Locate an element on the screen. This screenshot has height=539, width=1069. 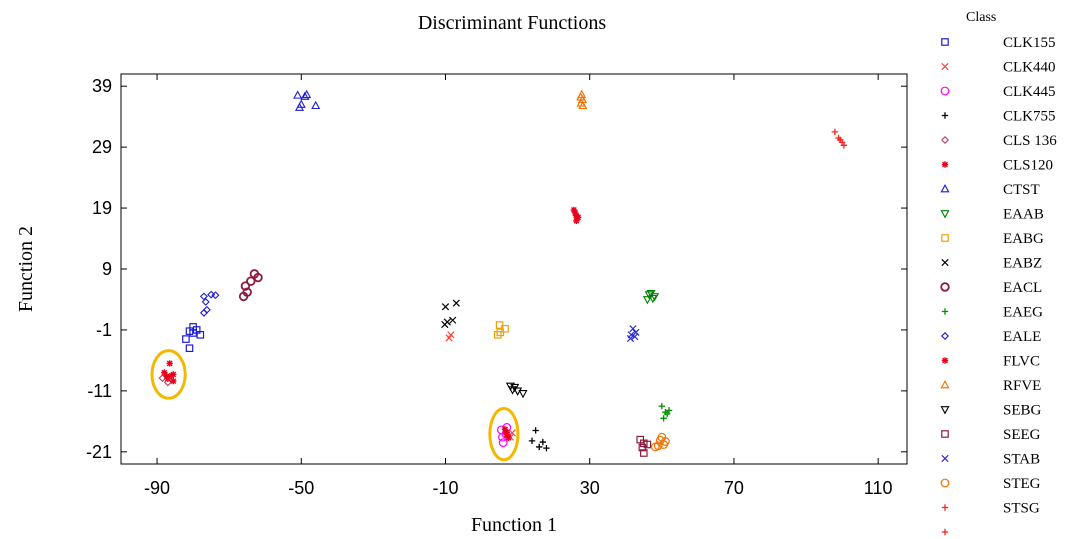
y-tick-label: -1 is located at coordinates (104, 330).